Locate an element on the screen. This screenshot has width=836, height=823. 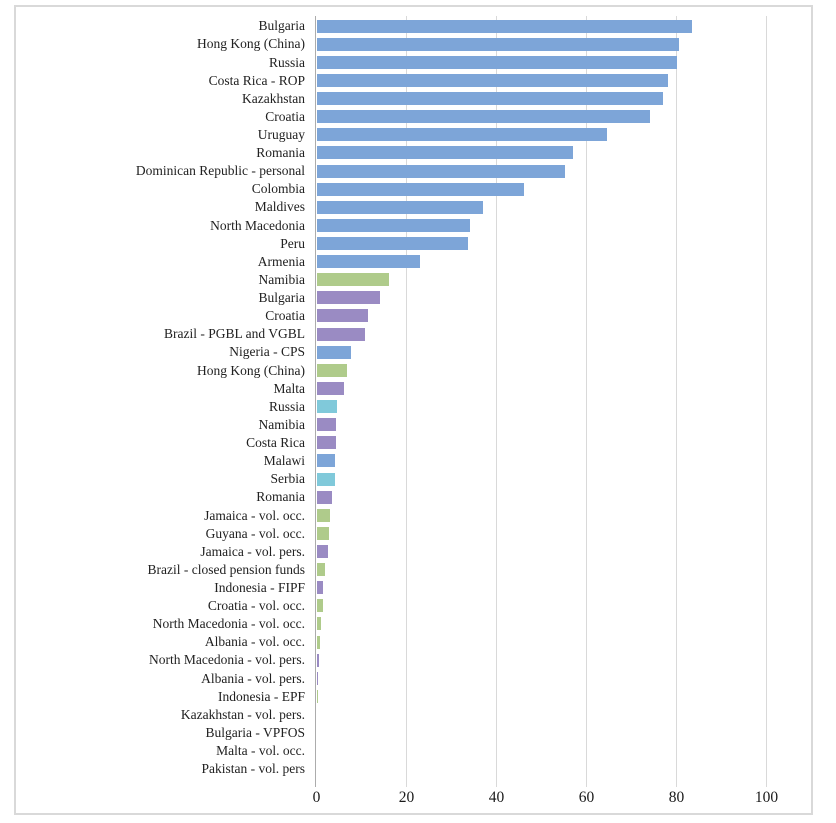
bar-row: Albania - vol. pers. is located at coordinates (418, 678).